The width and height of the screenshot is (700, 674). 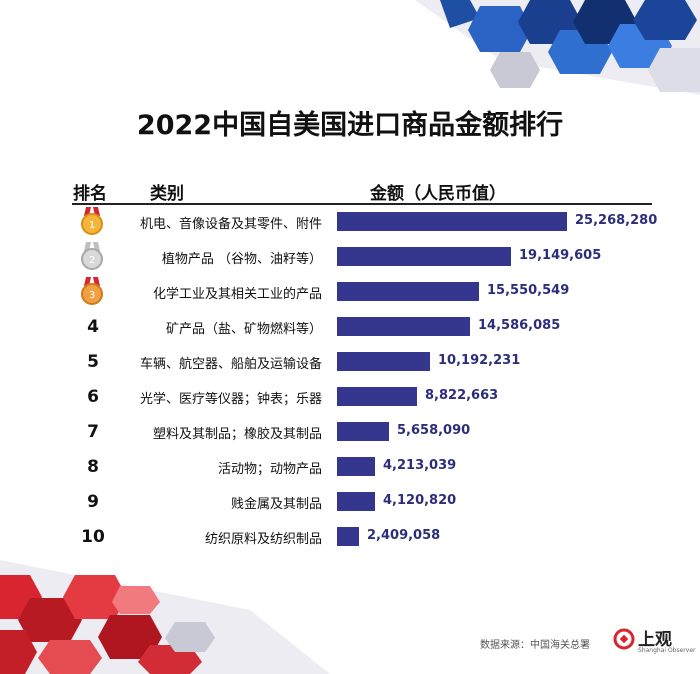 I want to click on svg-text: 3, so click(x=92, y=295).